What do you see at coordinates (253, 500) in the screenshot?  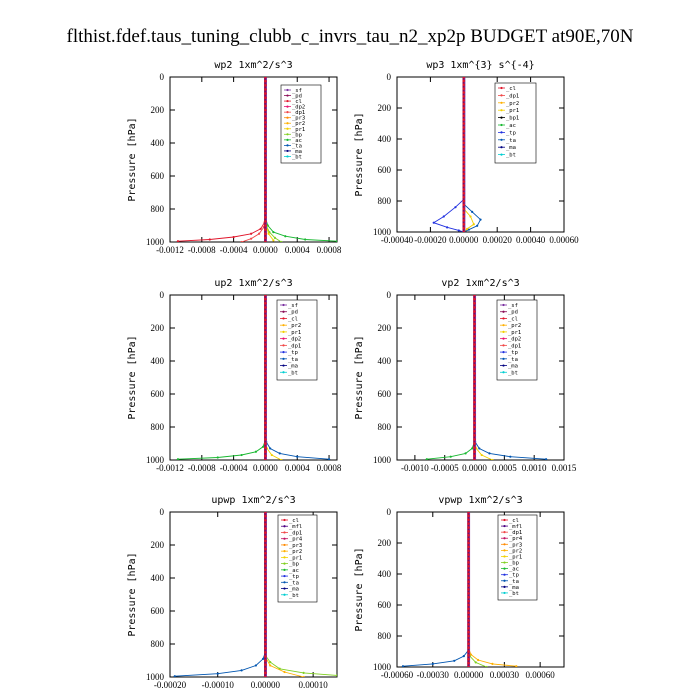 I see `chart-title: upwp 1xm^2/s^3` at bounding box center [253, 500].